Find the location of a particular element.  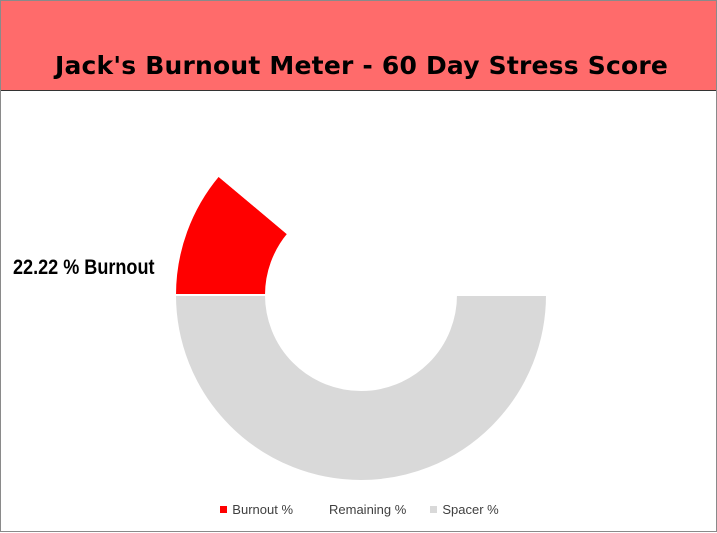

legend-item-burnout: Burnout % is located at coordinates (256, 509).